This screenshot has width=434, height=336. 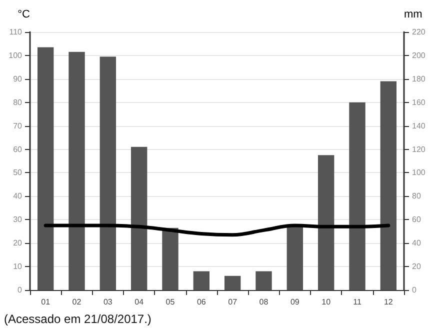 What do you see at coordinates (233, 302) in the screenshot?
I see `x-tick-label: 07` at bounding box center [233, 302].